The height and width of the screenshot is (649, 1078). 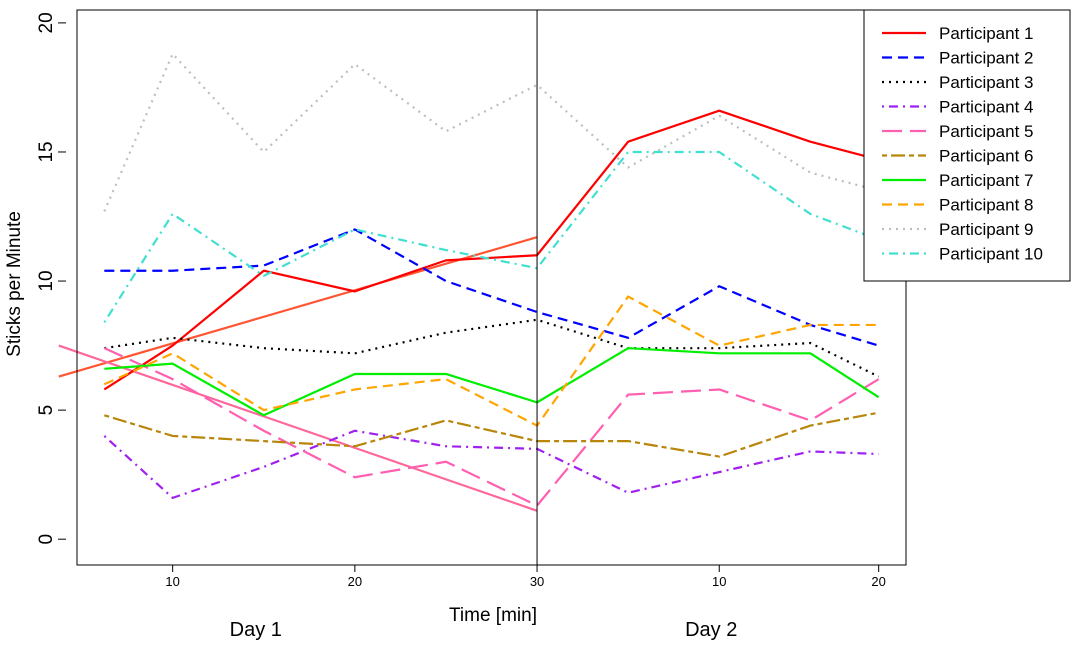 I want to click on legend-label: Participant 10, so click(x=991, y=254).